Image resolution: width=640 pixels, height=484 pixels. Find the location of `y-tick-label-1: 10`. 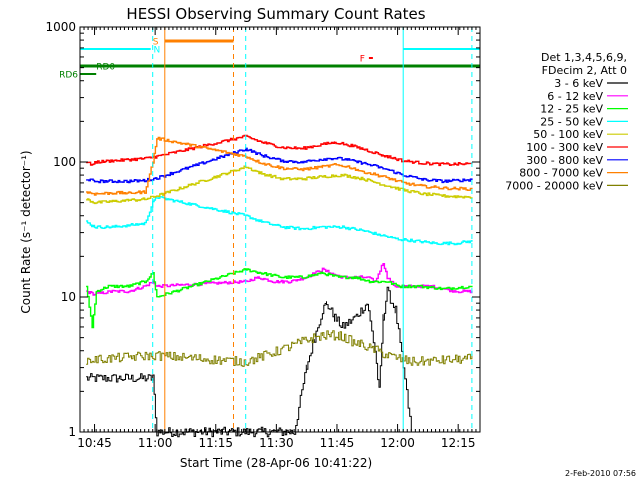

y-tick-label-1: 10 is located at coordinates (68, 297).